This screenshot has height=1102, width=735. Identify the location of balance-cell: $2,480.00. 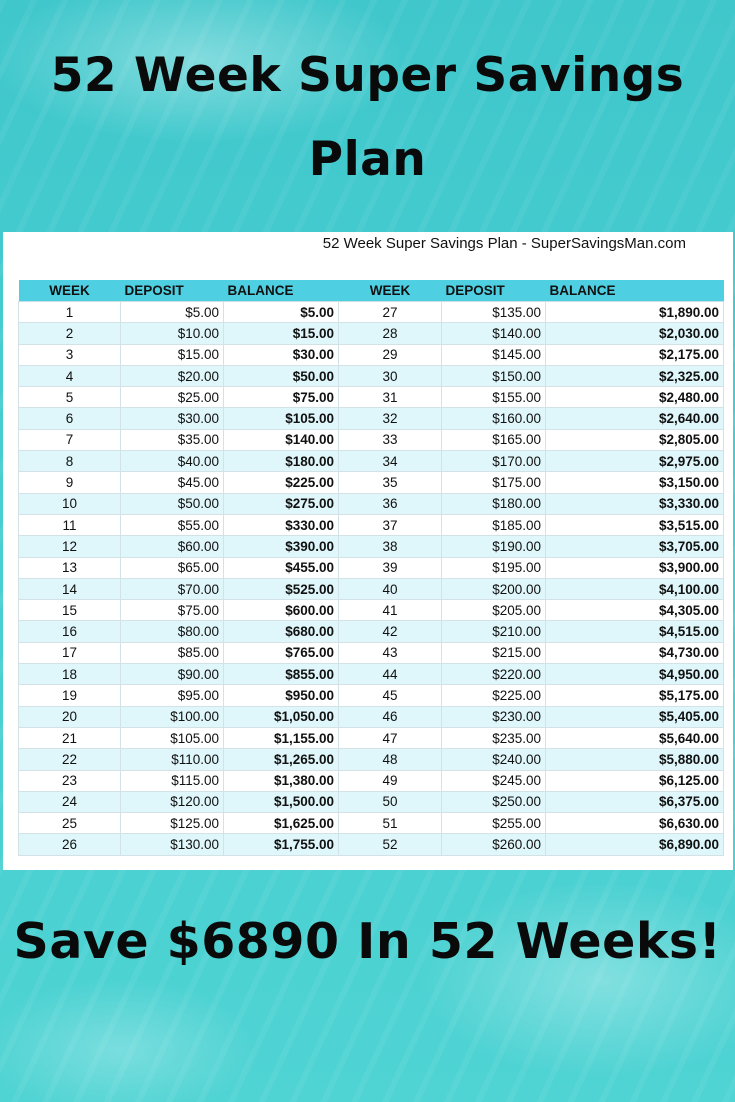
(634, 397).